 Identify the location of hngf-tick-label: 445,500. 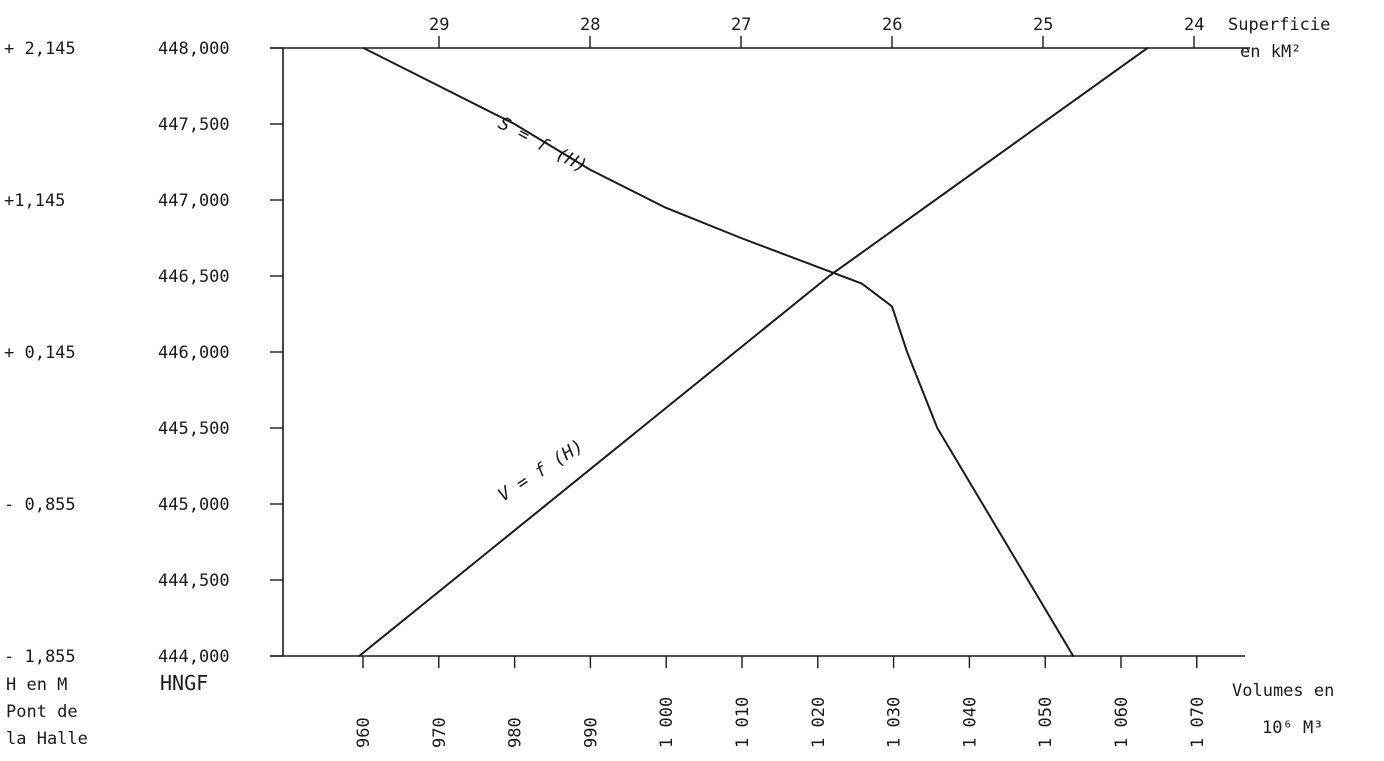
(194, 429).